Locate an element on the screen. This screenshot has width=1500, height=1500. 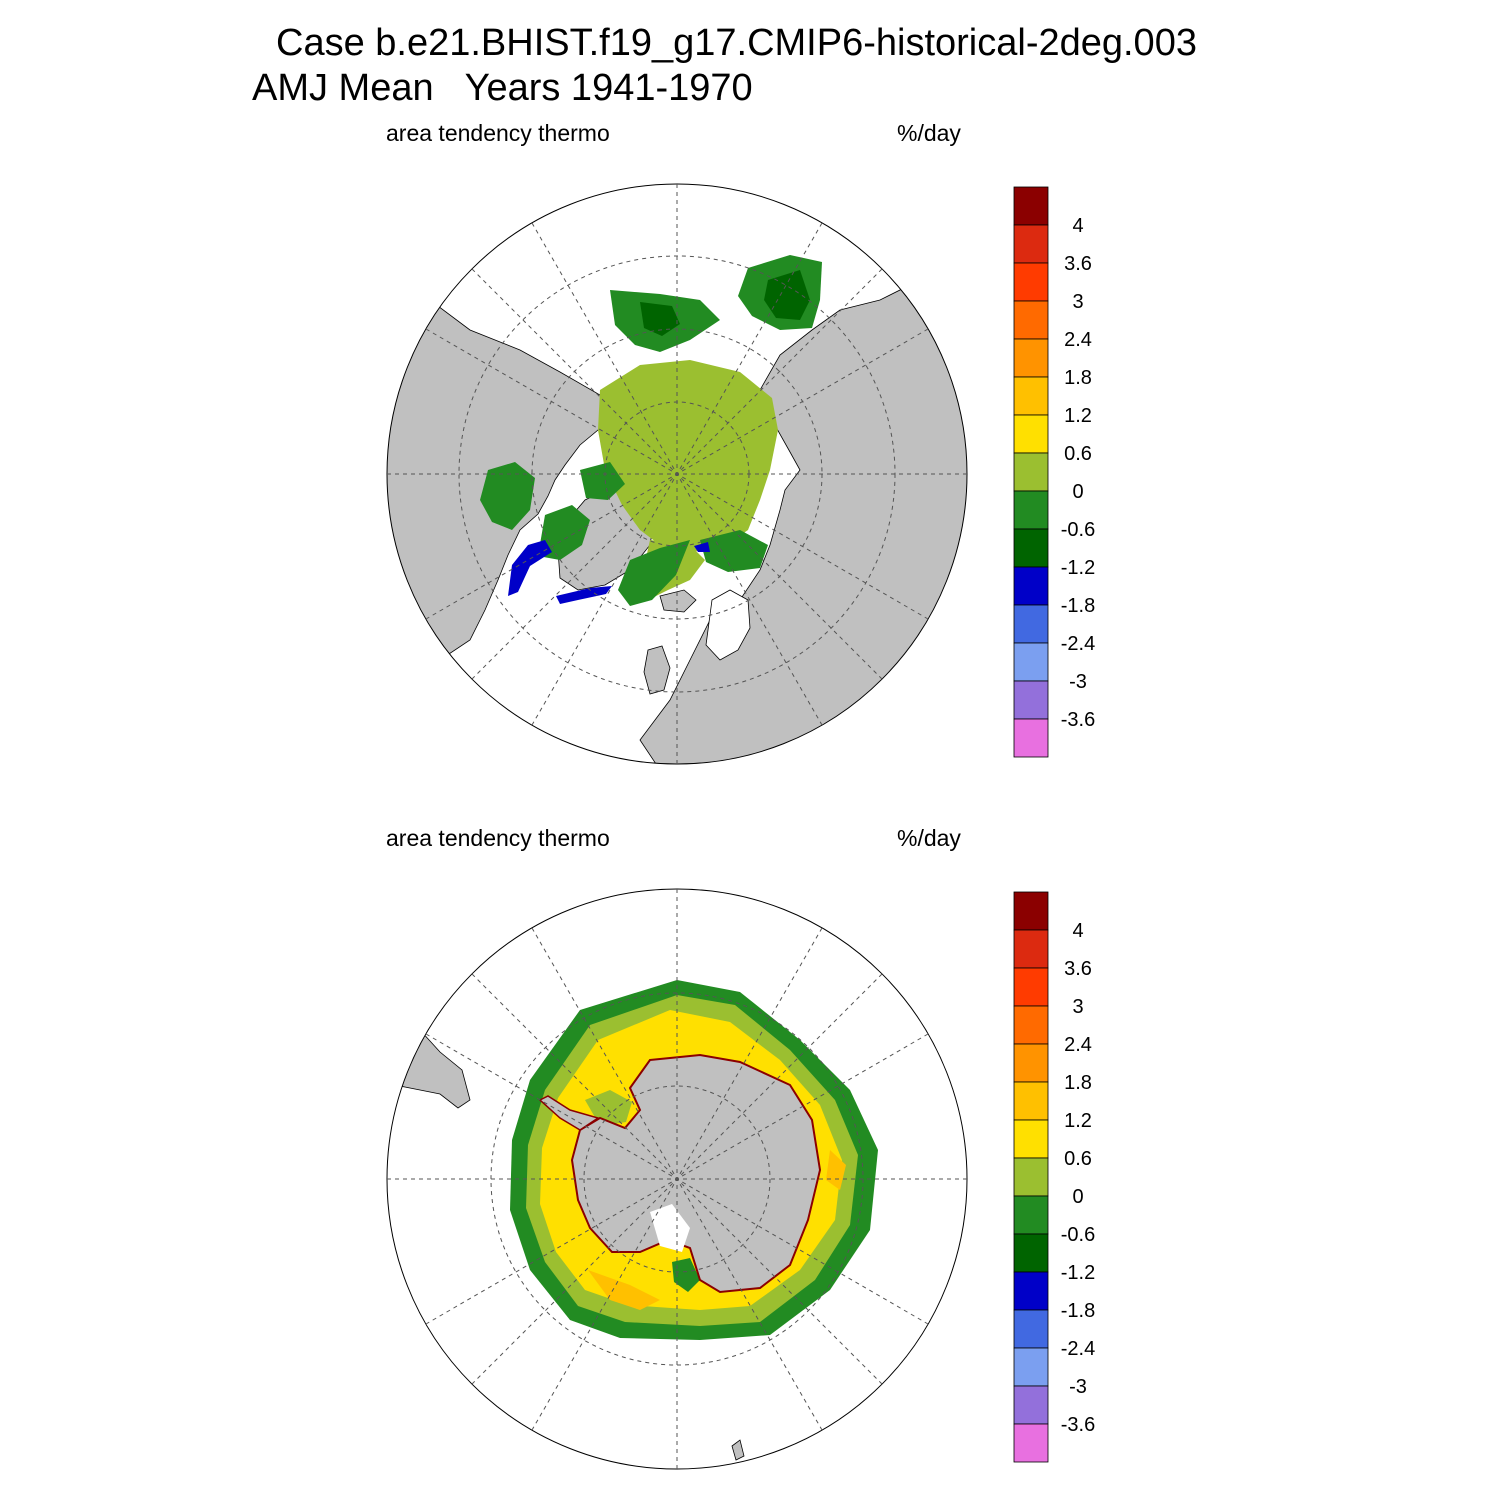
south-colorbar-tick-label: 3 is located at coordinates (1077, 1007).